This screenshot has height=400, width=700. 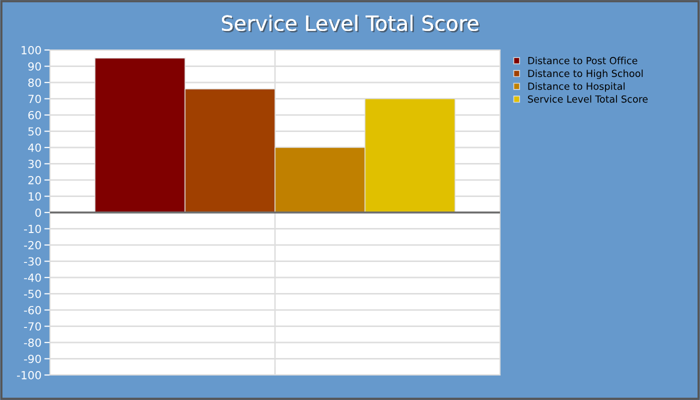 What do you see at coordinates (34, 99) in the screenshot?
I see `y-tick-label: 70` at bounding box center [34, 99].